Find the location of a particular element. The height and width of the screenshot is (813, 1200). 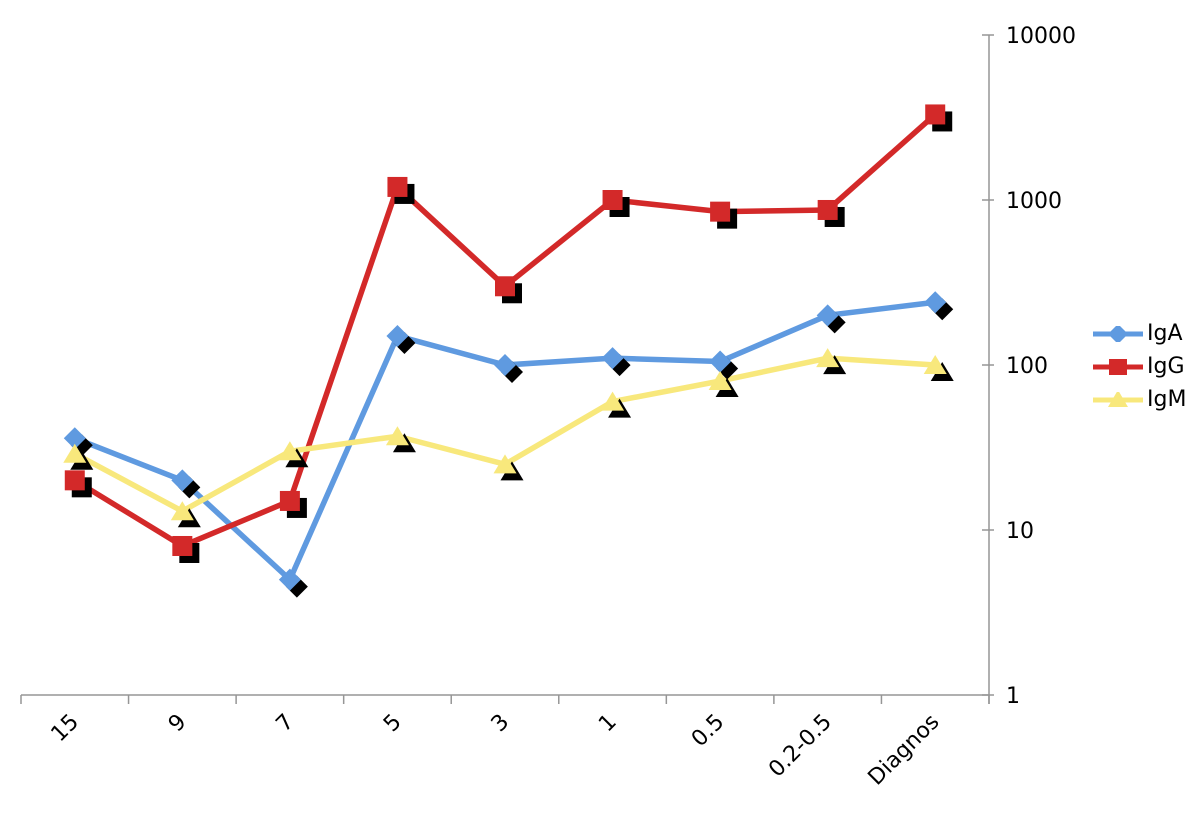

marker-igm-0.5 is located at coordinates (720, 380).